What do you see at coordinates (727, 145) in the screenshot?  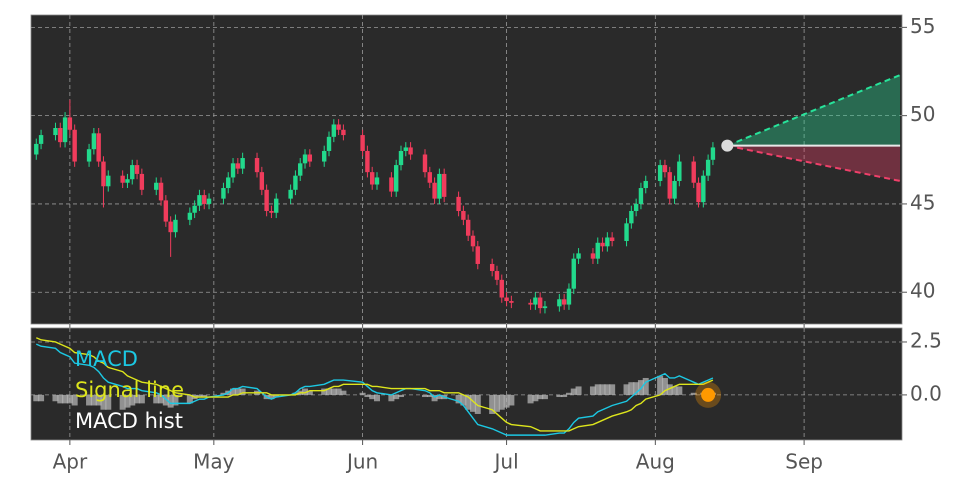 I see `forecast-start` at bounding box center [727, 145].